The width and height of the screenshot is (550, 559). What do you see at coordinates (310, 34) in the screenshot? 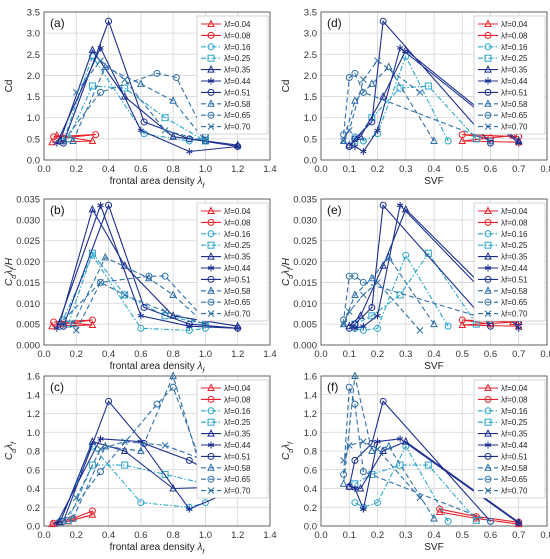
I see `y-tick-label: 3.0` at bounding box center [310, 34].